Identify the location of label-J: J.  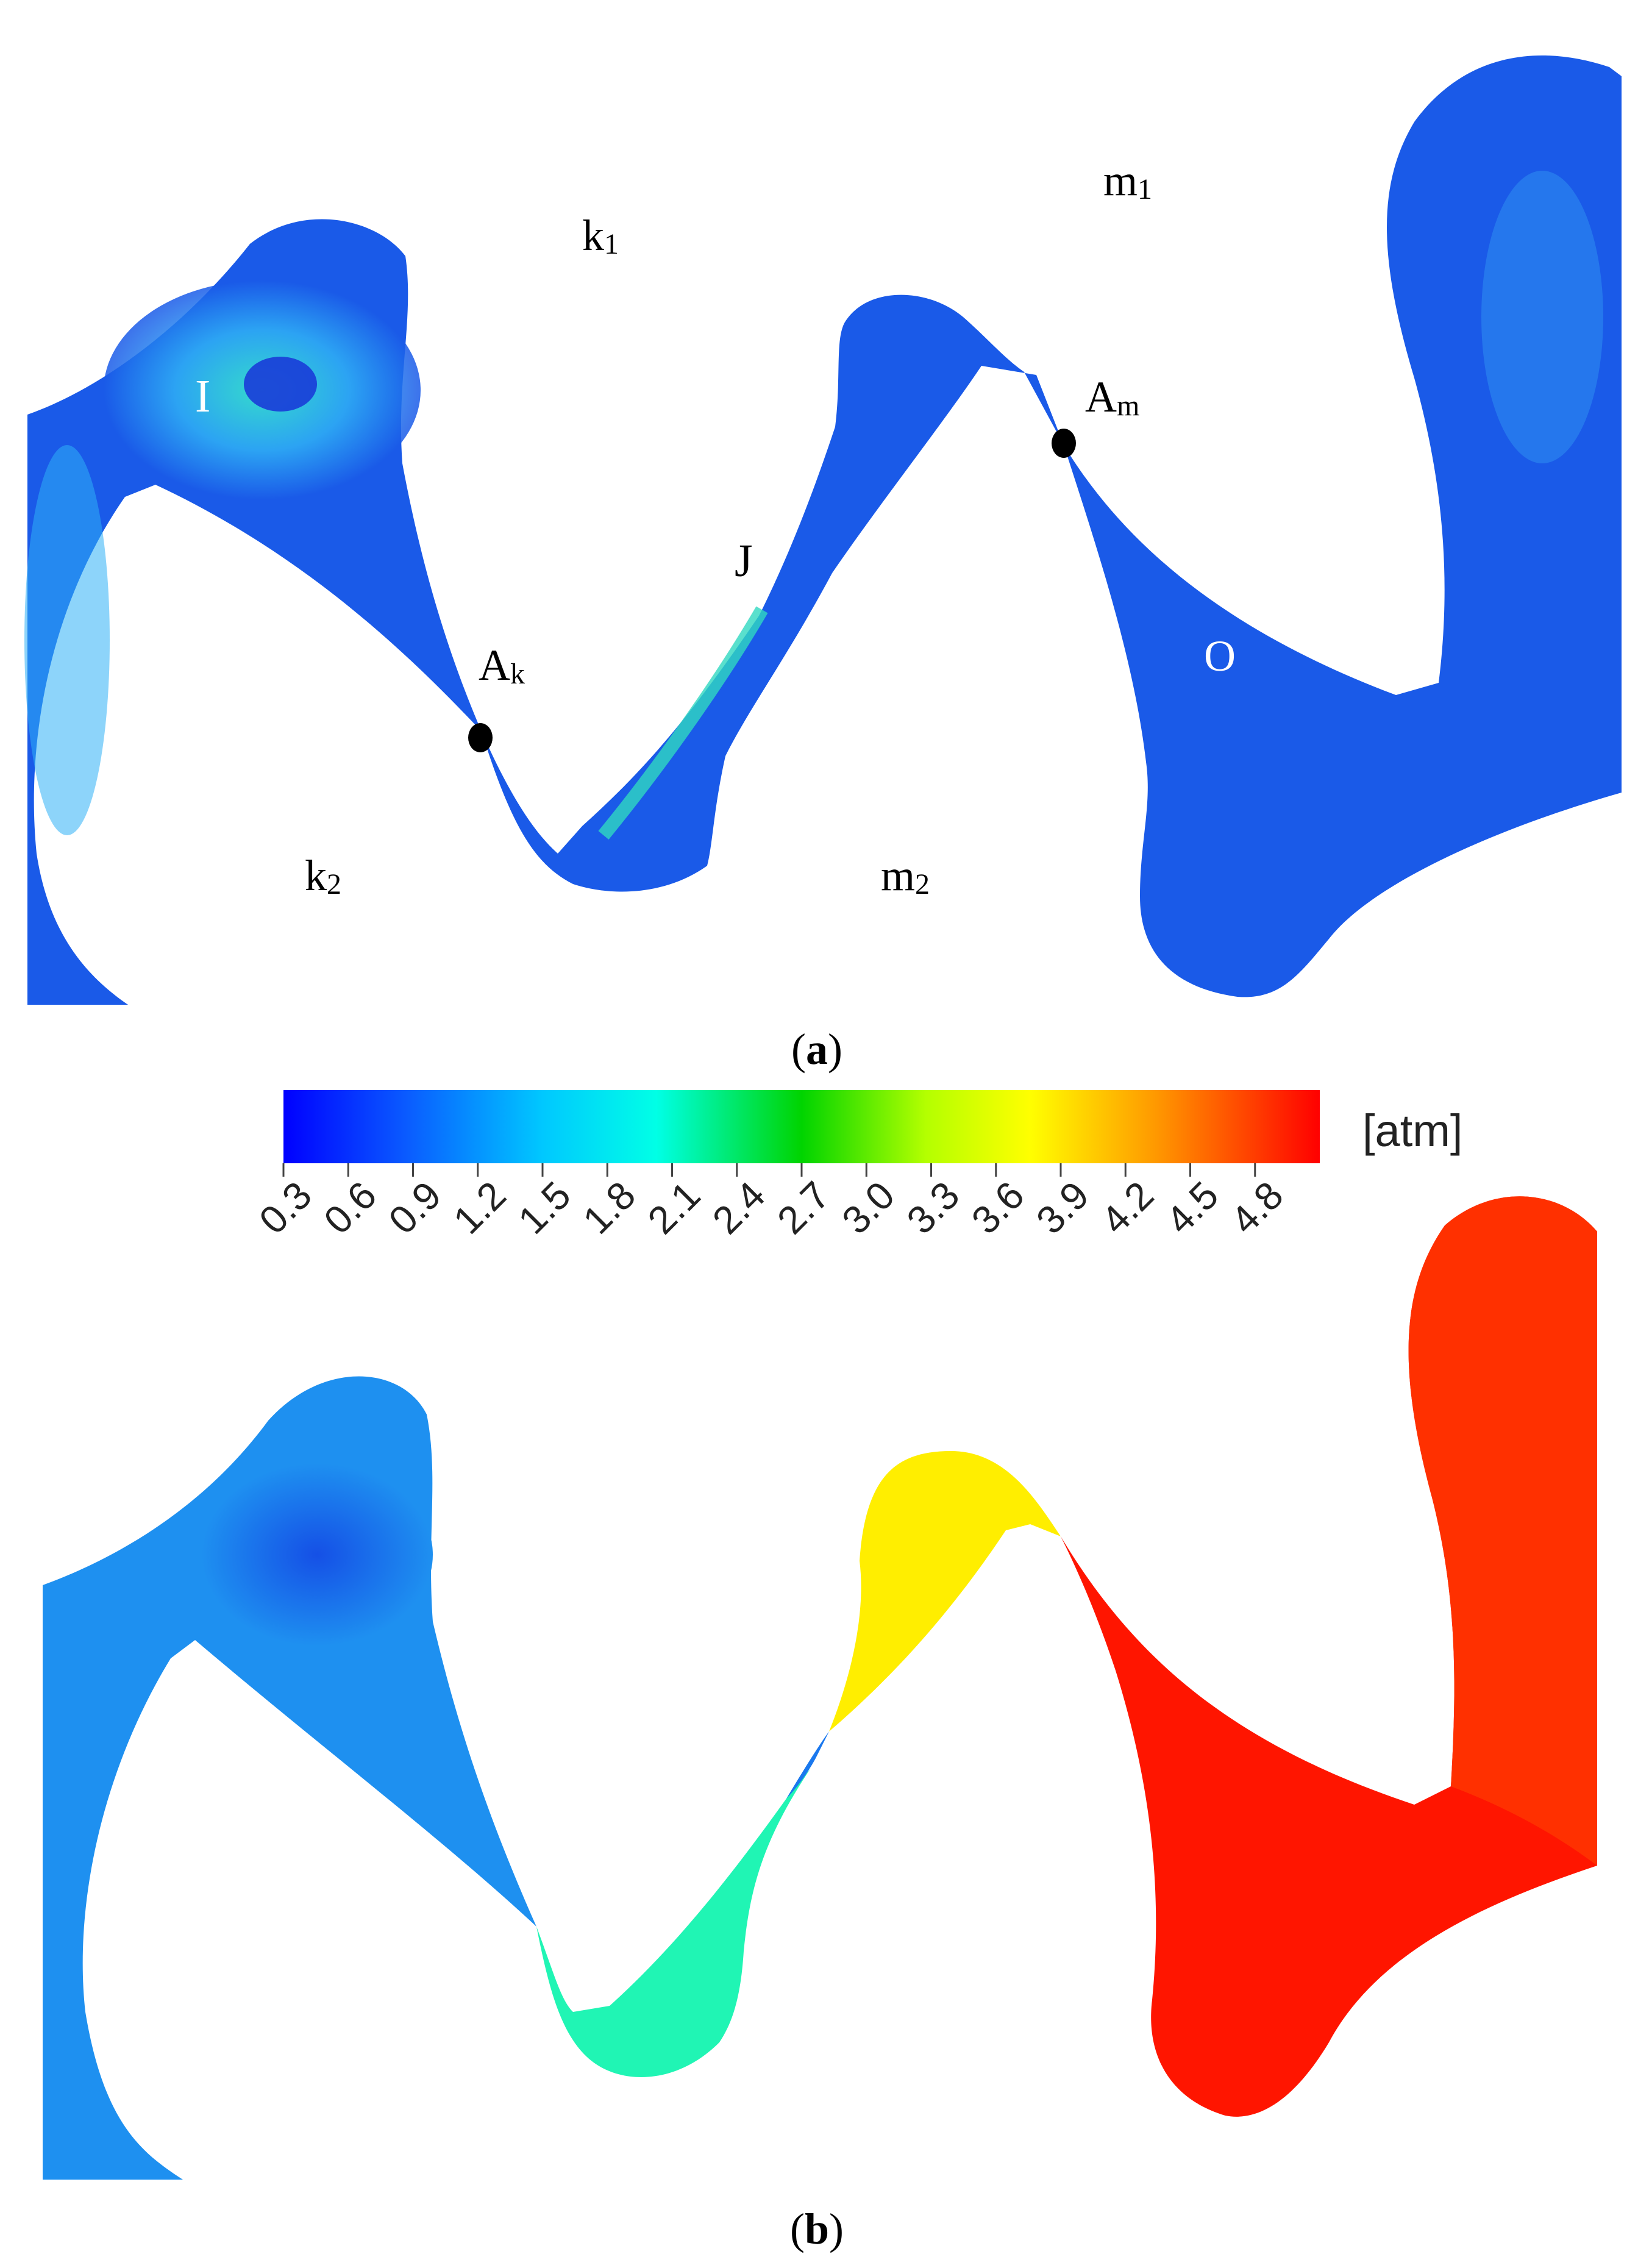
(744, 561).